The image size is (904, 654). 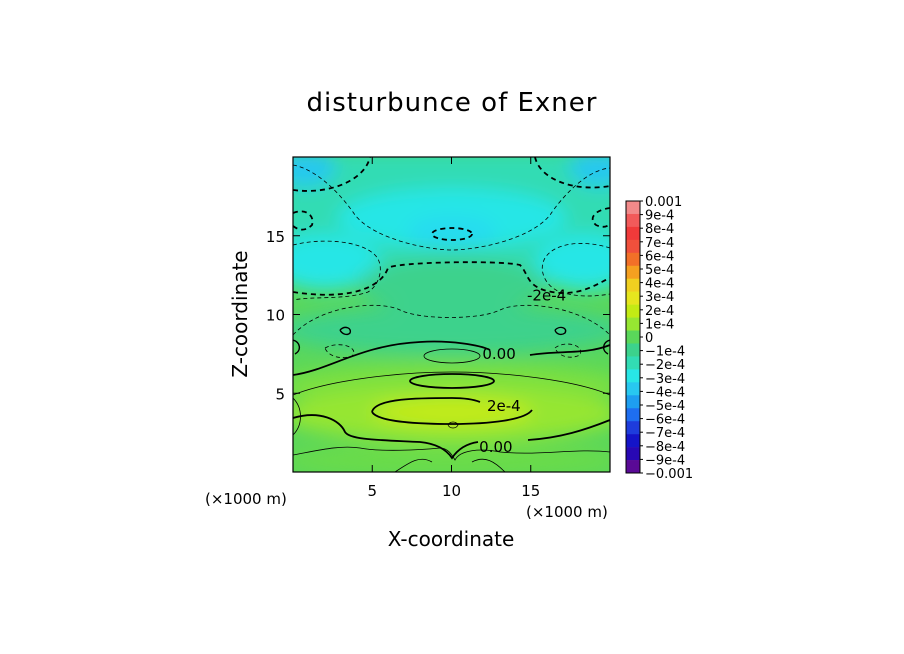 What do you see at coordinates (663, 202) in the screenshot?
I see `colorbar-label: 0.001` at bounding box center [663, 202].